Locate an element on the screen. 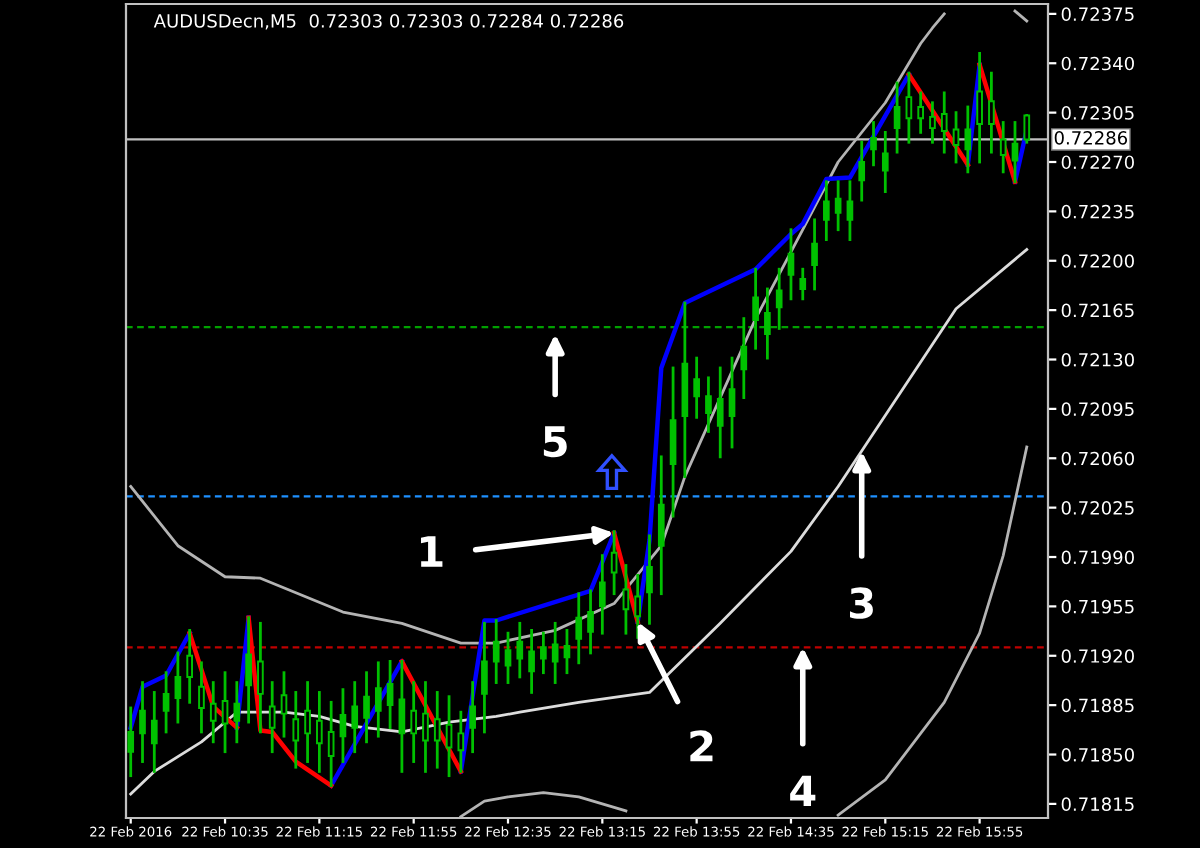  y-tick-label: 0.72340 is located at coordinates (1097, 63).